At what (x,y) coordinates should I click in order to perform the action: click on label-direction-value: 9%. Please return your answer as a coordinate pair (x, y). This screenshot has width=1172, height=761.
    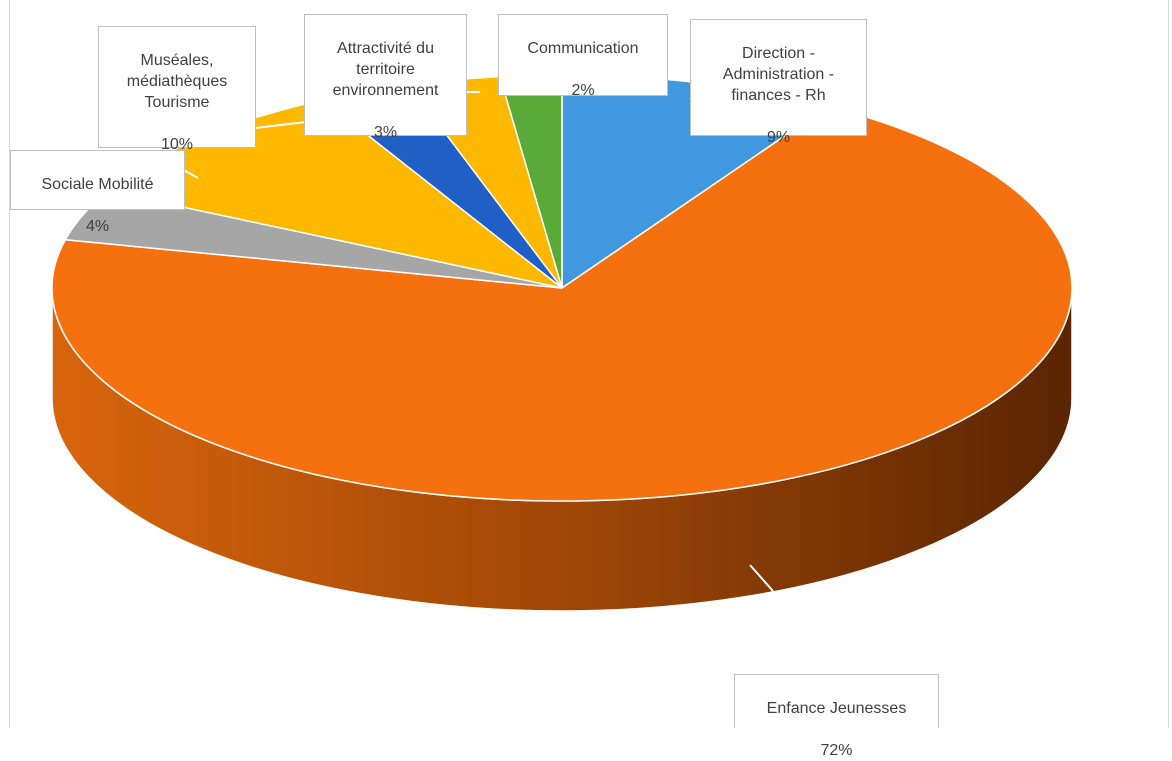
    Looking at the image, I should click on (778, 137).